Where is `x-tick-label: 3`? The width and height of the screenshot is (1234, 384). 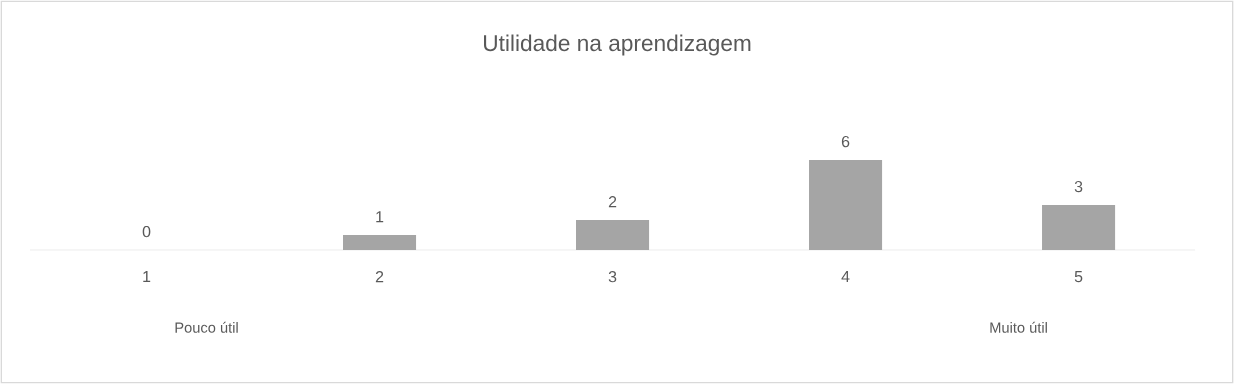
x-tick-label: 3 is located at coordinates (612, 277).